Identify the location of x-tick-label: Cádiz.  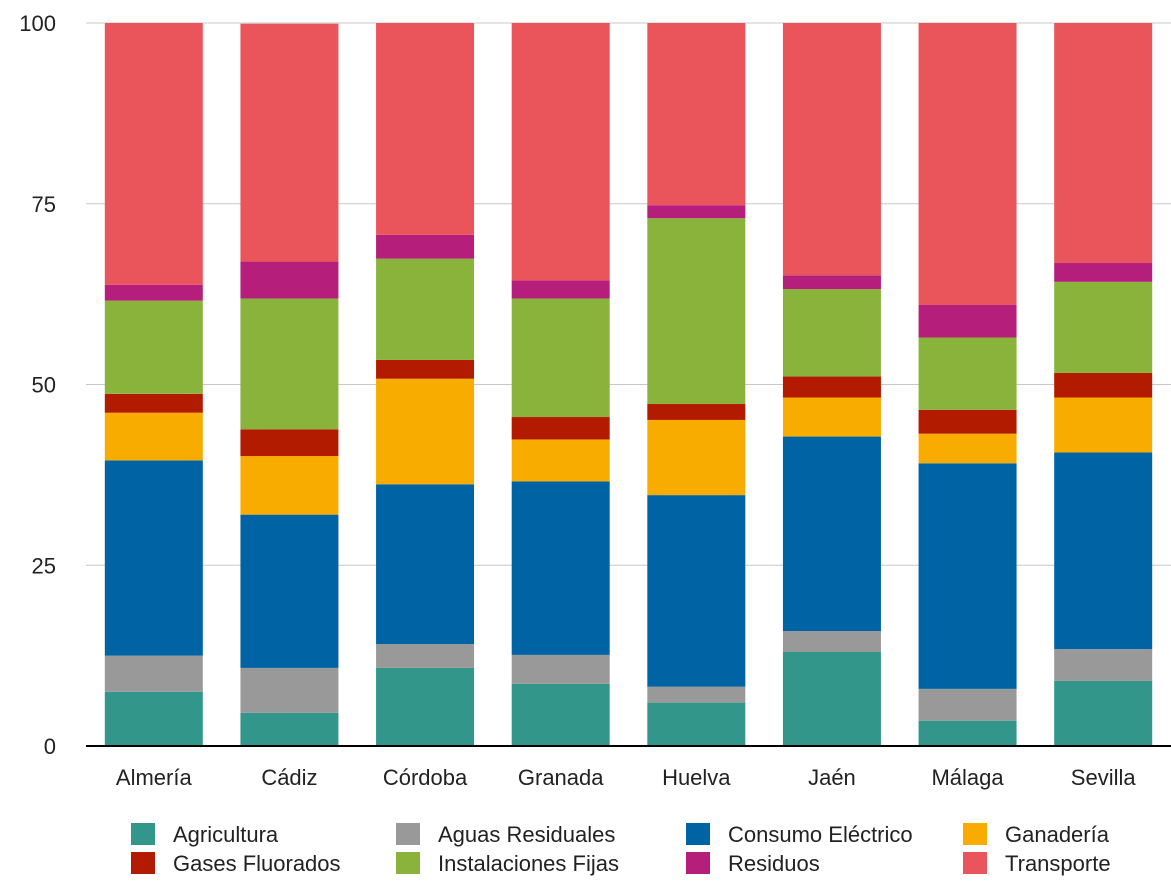
(289, 777).